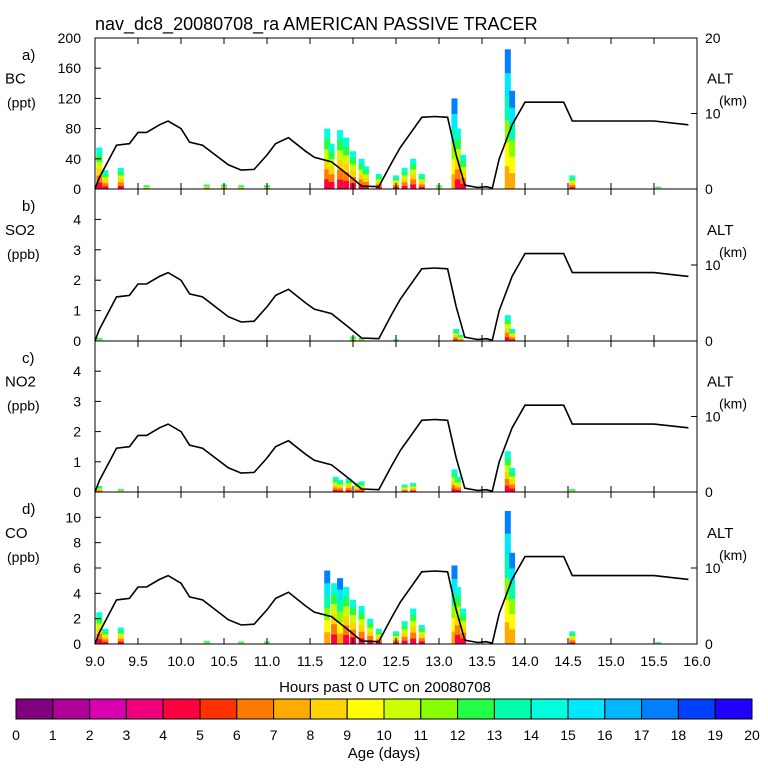 This screenshot has height=768, width=768. I want to click on colorbar-tick-label: 19, so click(715, 735).